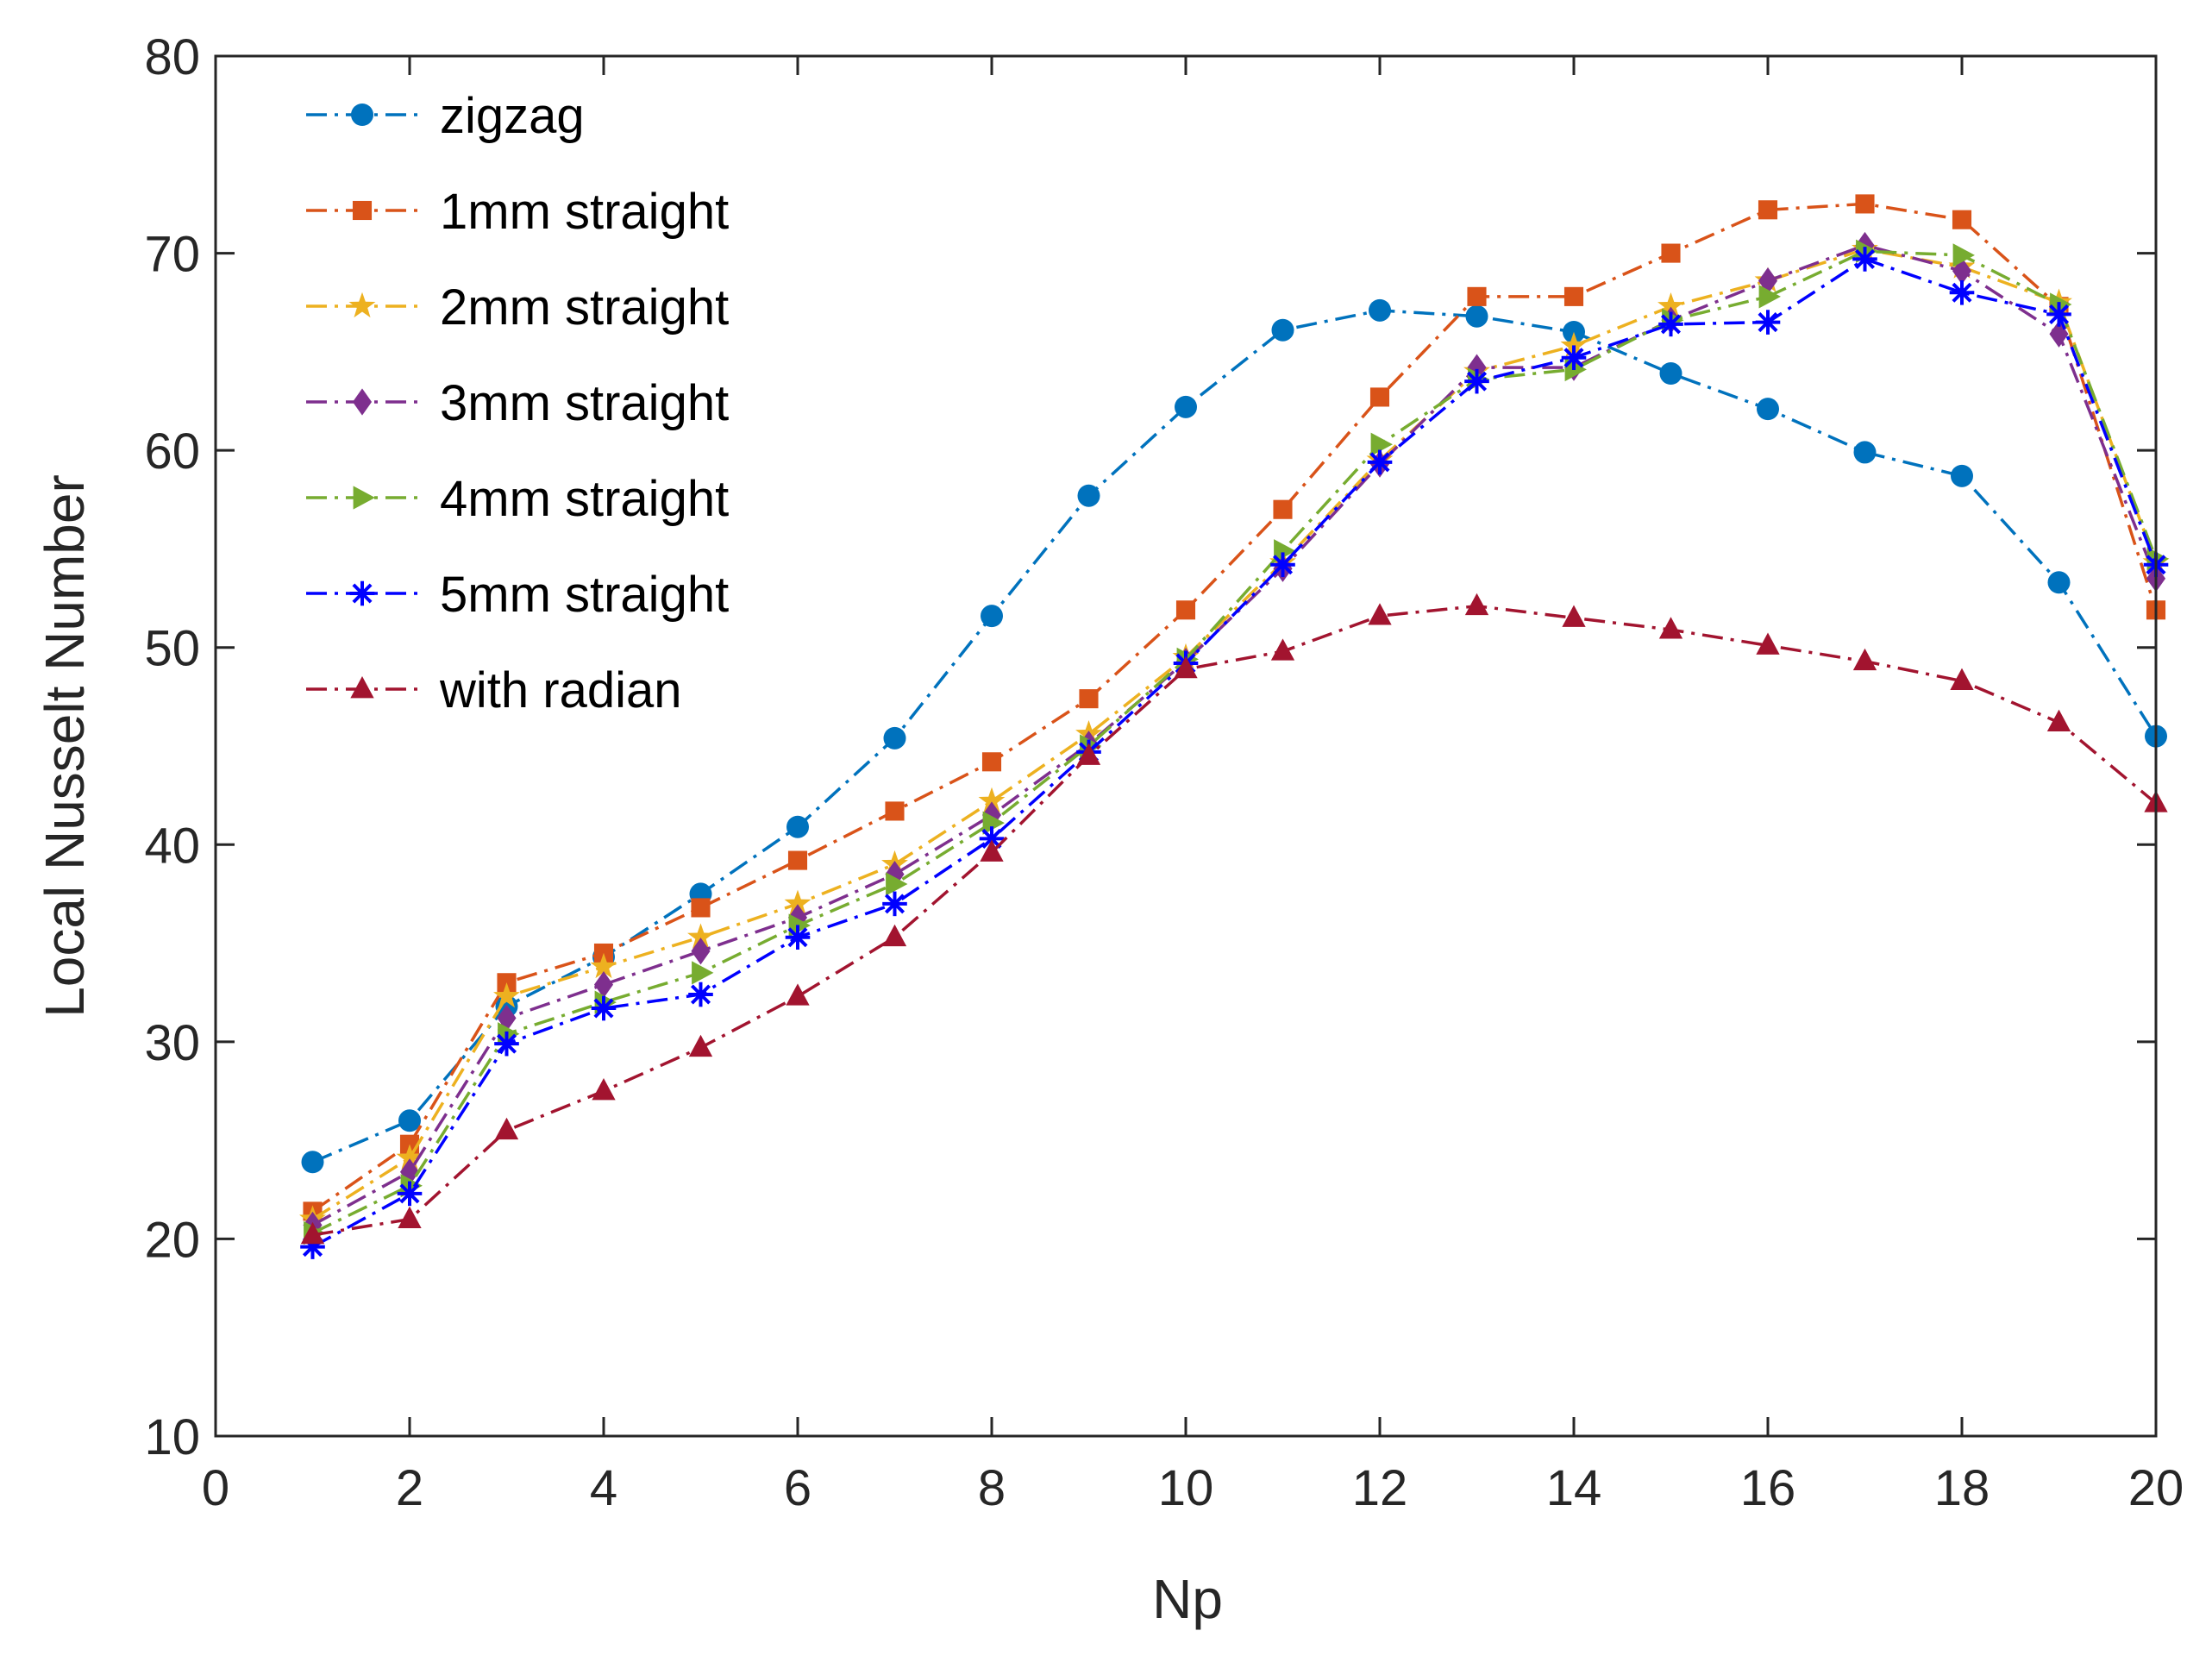  What do you see at coordinates (215, 1488) in the screenshot?
I see `x-tick-label: 0` at bounding box center [215, 1488].